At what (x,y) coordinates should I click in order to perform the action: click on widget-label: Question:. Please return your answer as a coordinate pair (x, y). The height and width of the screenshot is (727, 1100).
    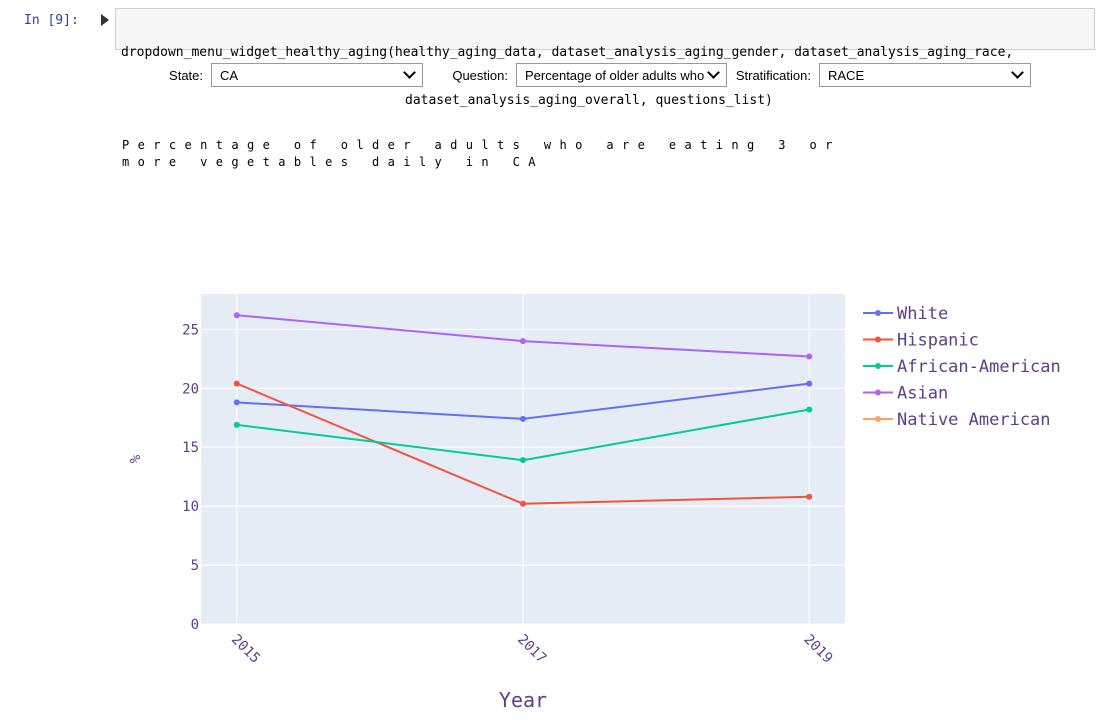
    Looking at the image, I should click on (480, 75).